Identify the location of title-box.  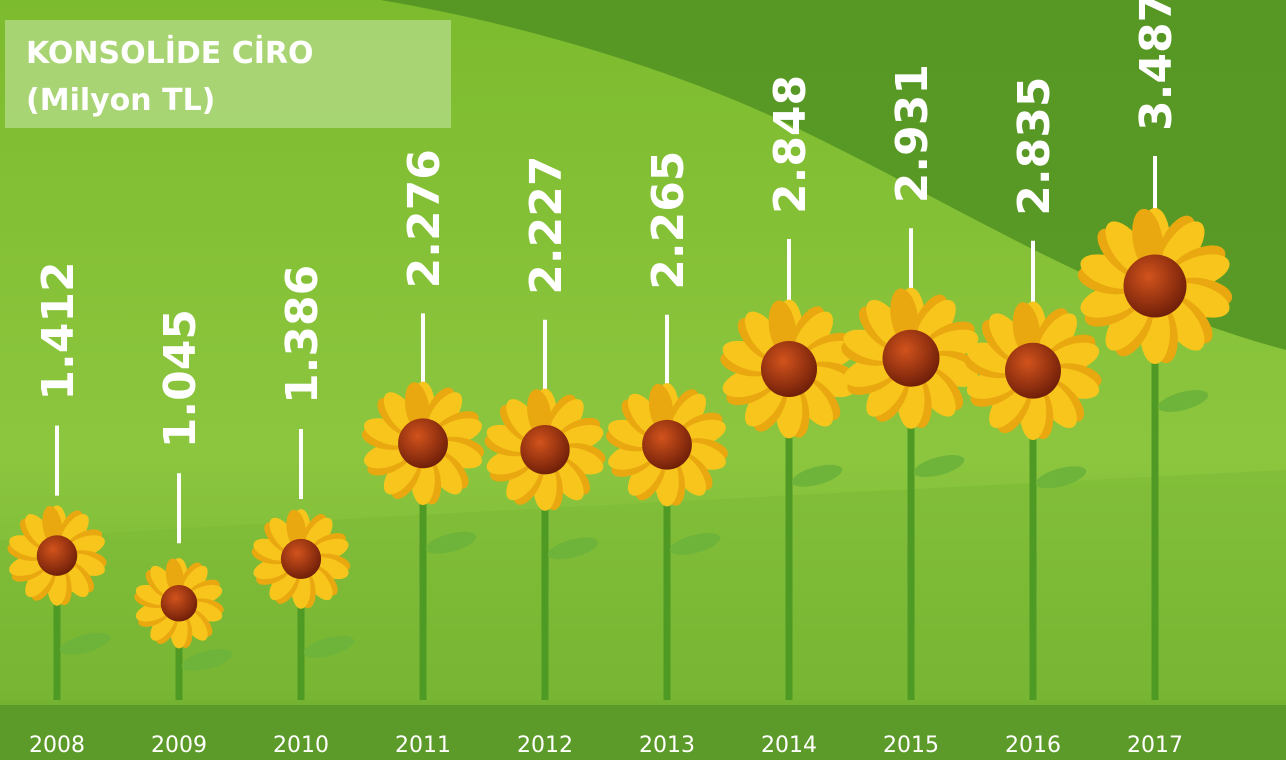
(228, 74).